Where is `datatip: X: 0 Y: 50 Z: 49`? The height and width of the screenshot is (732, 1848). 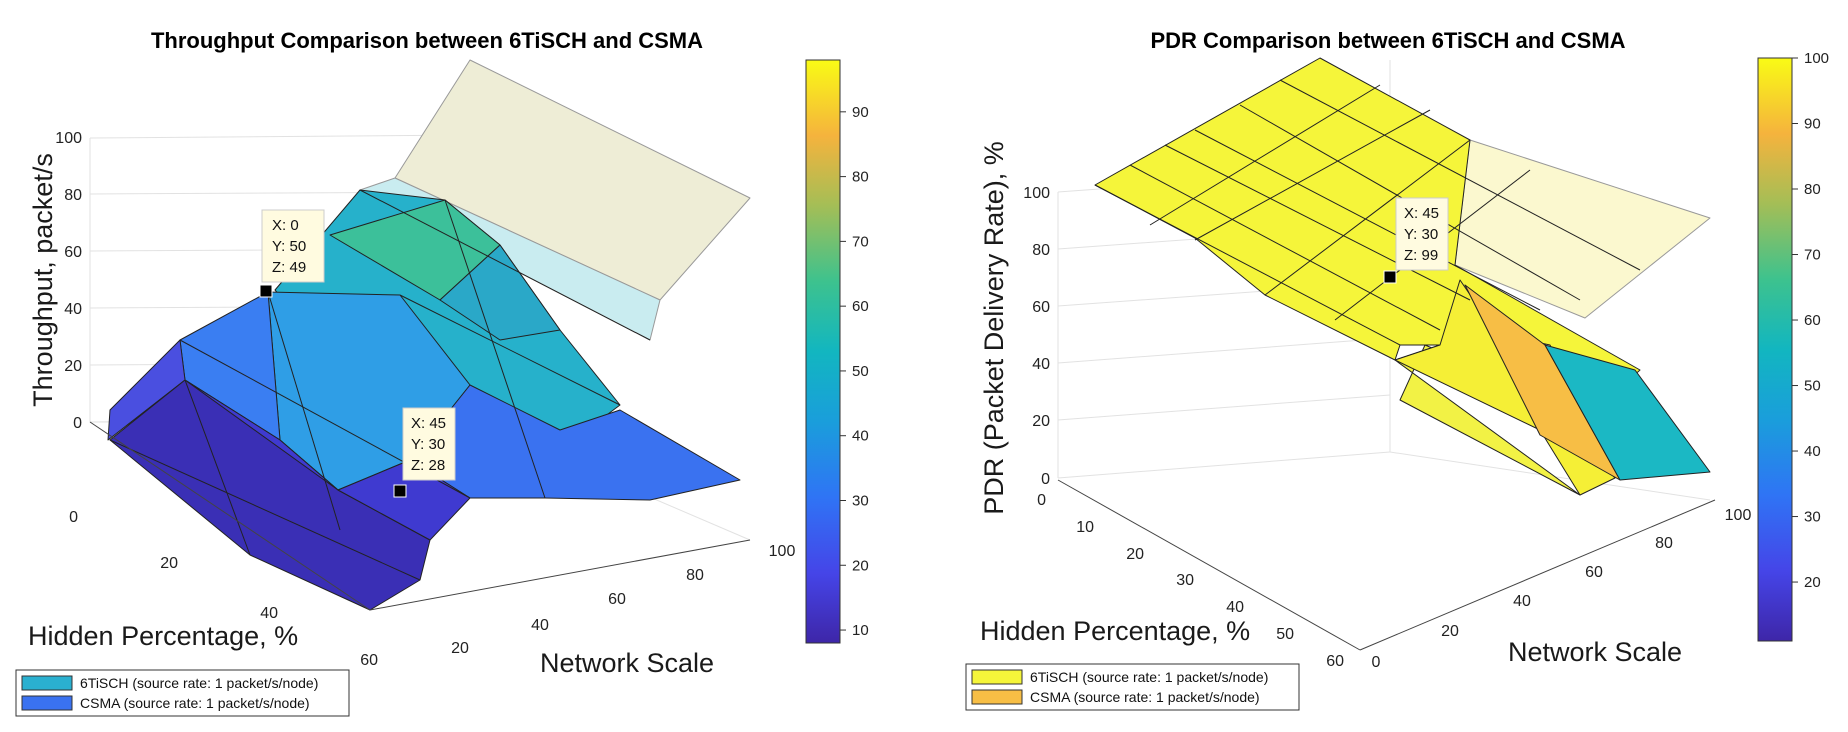 datatip: X: 0 Y: 50 Z: 49 is located at coordinates (292, 253).